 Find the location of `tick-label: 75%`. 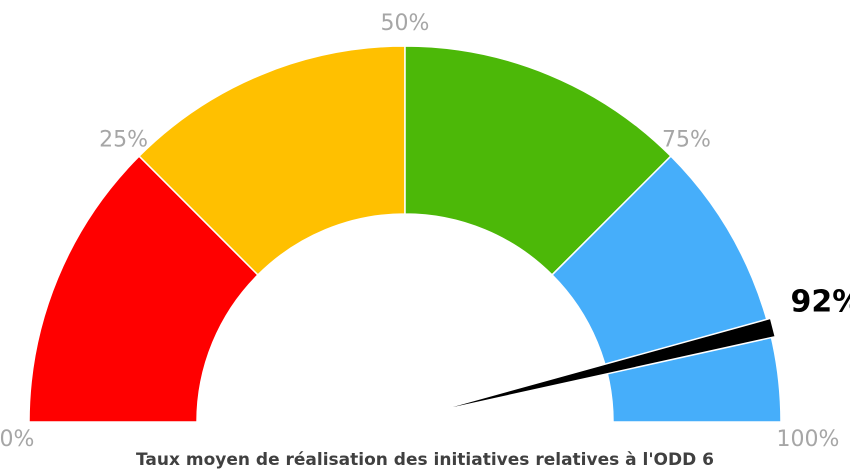

tick-label: 75% is located at coordinates (686, 140).